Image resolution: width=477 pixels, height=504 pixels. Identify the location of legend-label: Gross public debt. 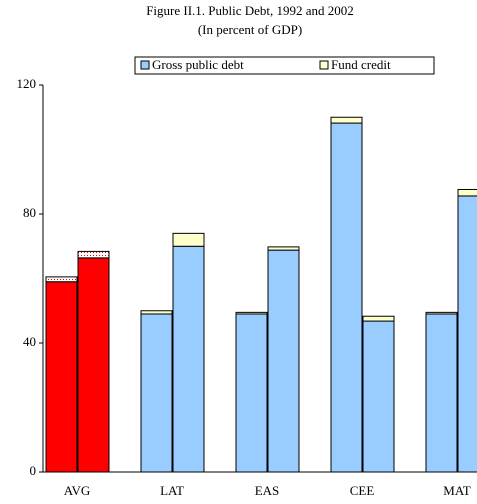
(198, 64).